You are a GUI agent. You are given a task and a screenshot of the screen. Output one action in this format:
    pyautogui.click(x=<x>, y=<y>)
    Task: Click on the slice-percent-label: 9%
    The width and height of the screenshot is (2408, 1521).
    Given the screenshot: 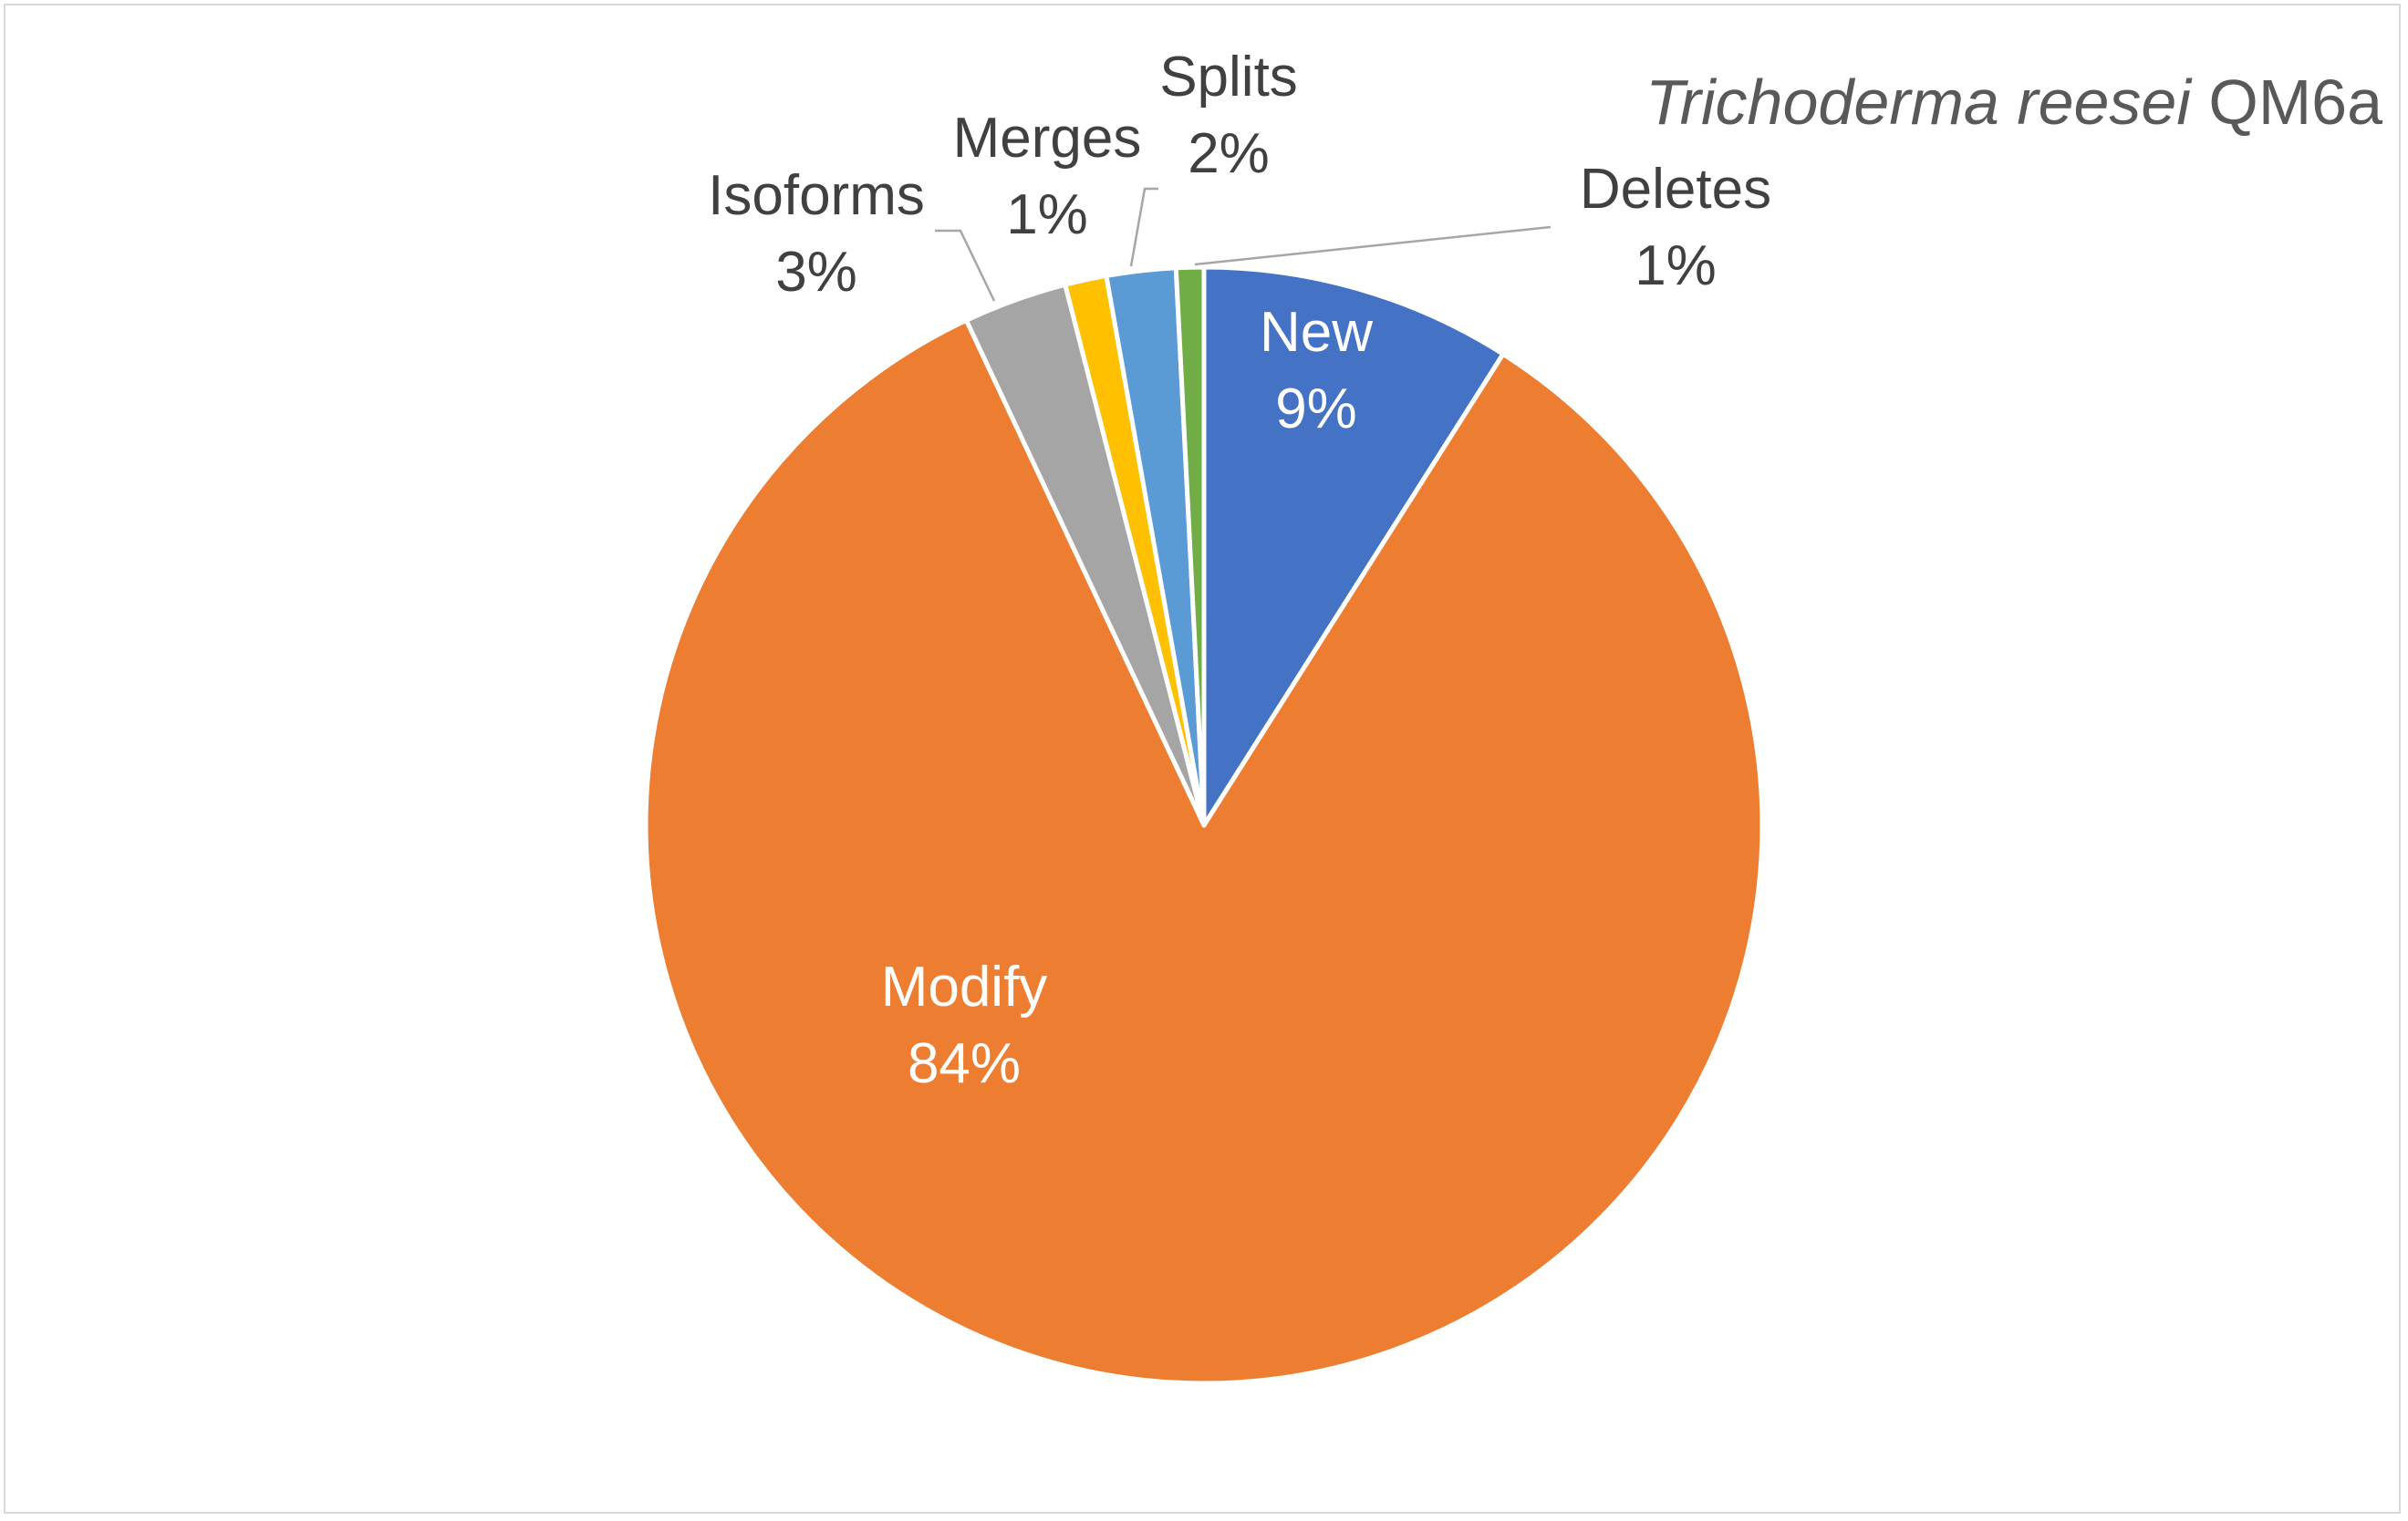 What is the action you would take?
    pyautogui.click(x=1316, y=409)
    